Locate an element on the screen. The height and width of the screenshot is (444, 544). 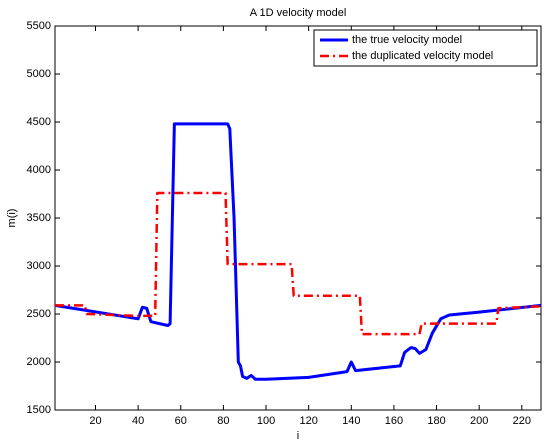
y-axis-label: m(i) is located at coordinates (12, 218).